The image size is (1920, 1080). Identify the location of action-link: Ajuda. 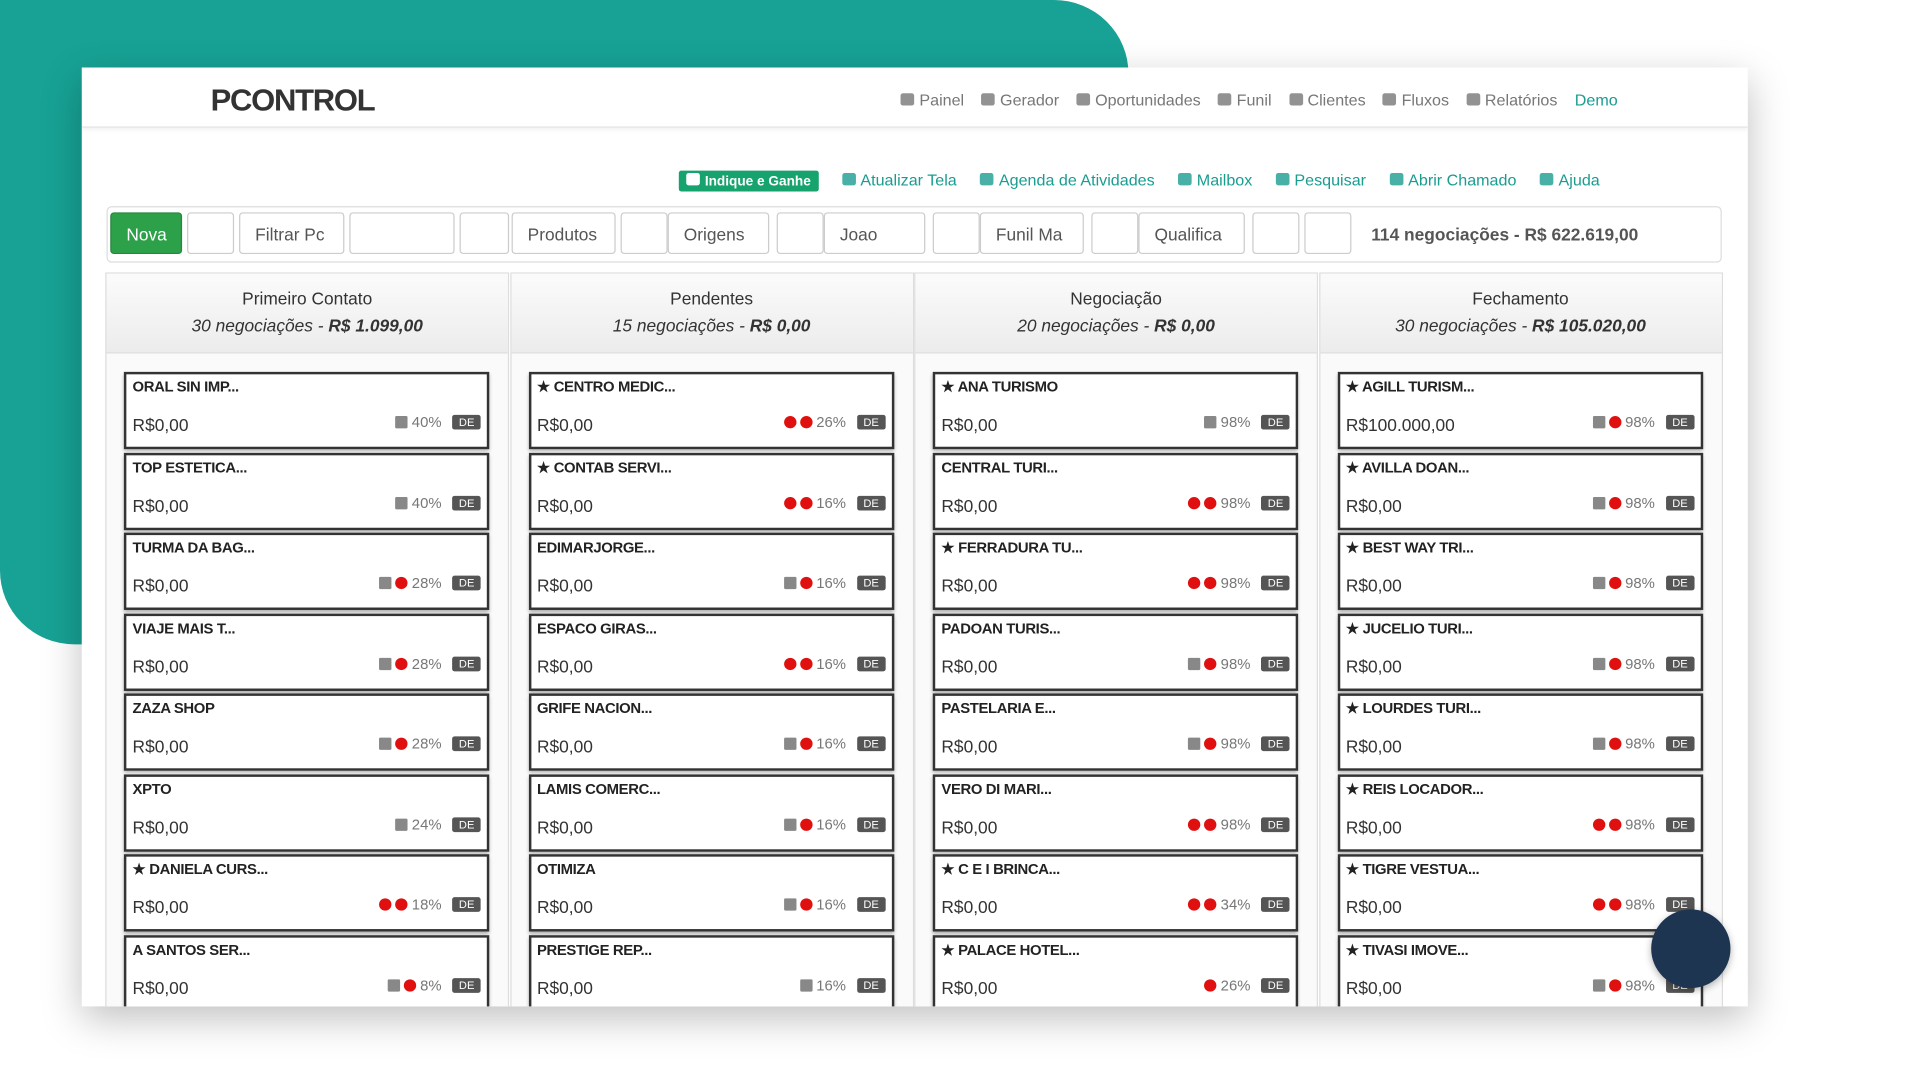
(1570, 181).